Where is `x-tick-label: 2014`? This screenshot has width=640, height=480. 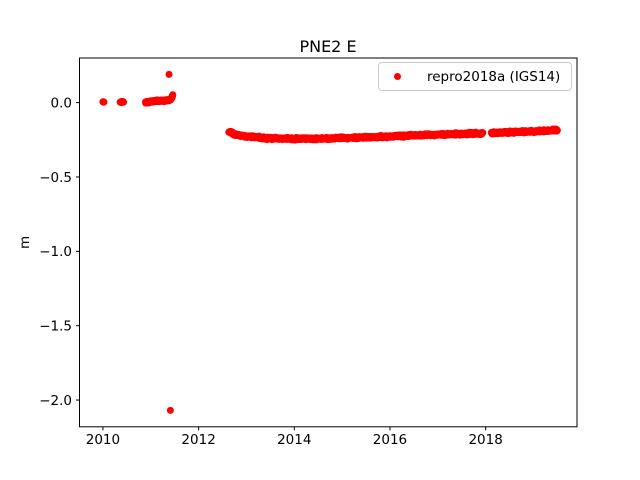 x-tick-label: 2014 is located at coordinates (294, 440).